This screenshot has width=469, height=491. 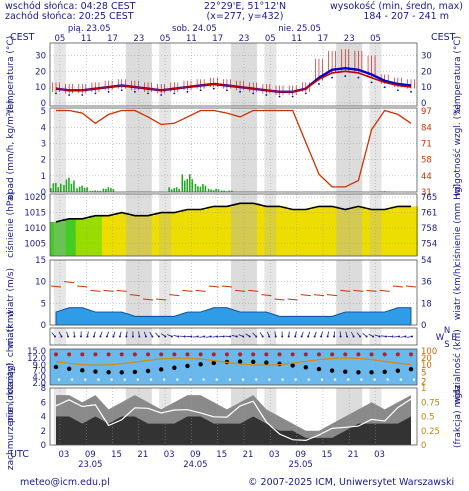 What do you see at coordinates (423, 104) in the screenshot?
I see `temp-tick-right: 0` at bounding box center [423, 104].